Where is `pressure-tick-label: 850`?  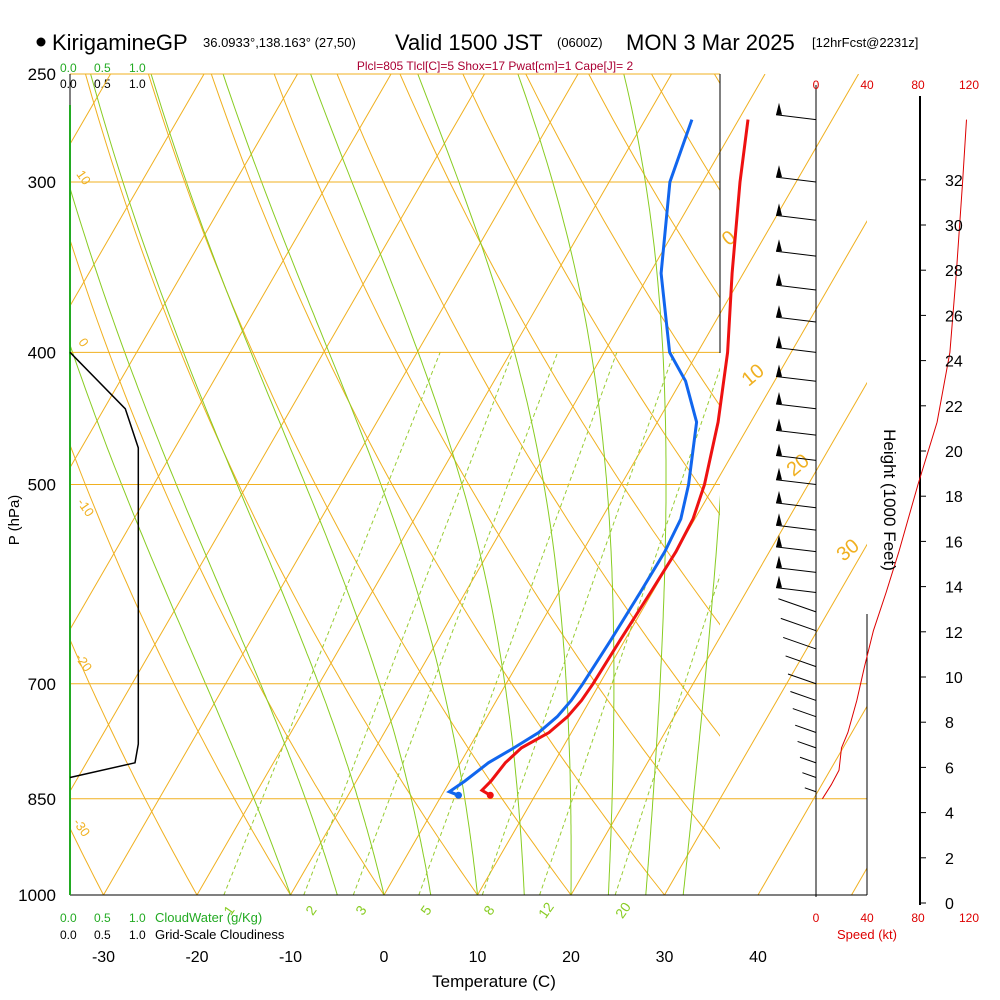 pressure-tick-label: 850 is located at coordinates (42, 799).